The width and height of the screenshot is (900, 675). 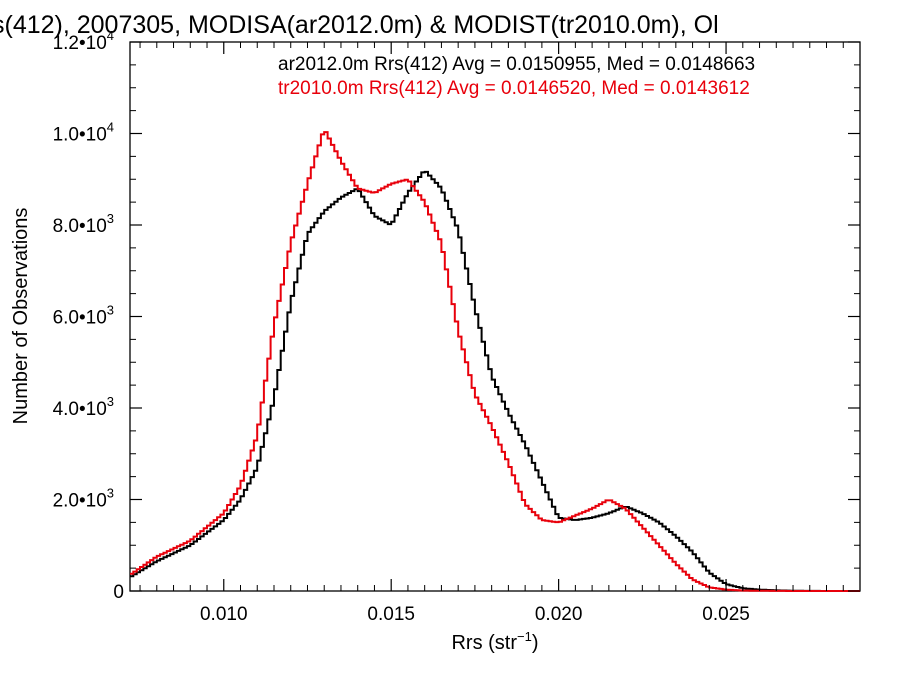 I want to click on x-axis-title: Rrs (str−1), so click(x=494, y=641).